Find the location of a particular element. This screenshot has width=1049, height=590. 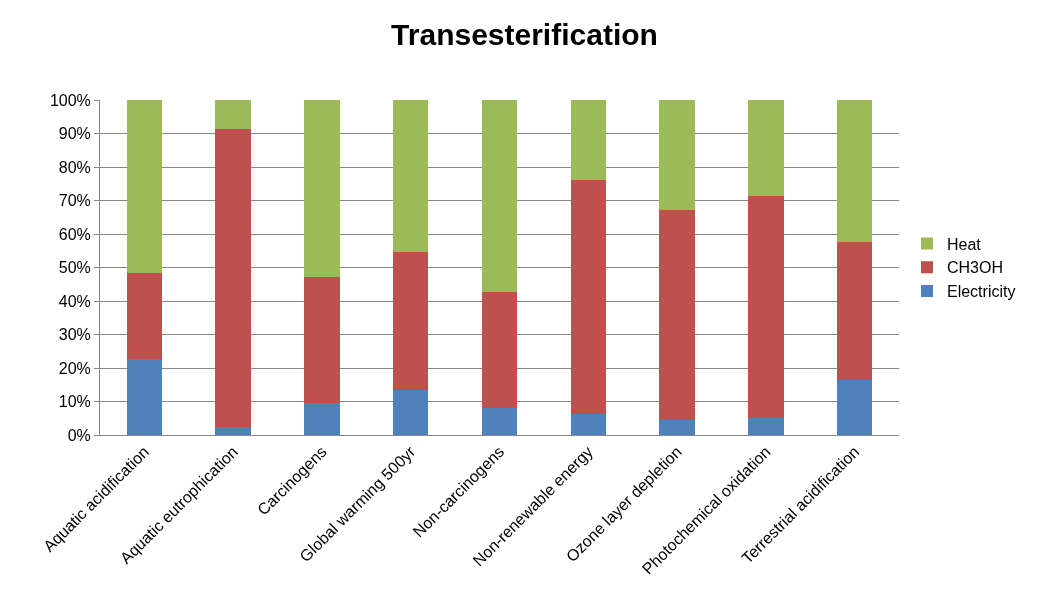

legend-label: Electricity is located at coordinates (981, 292).